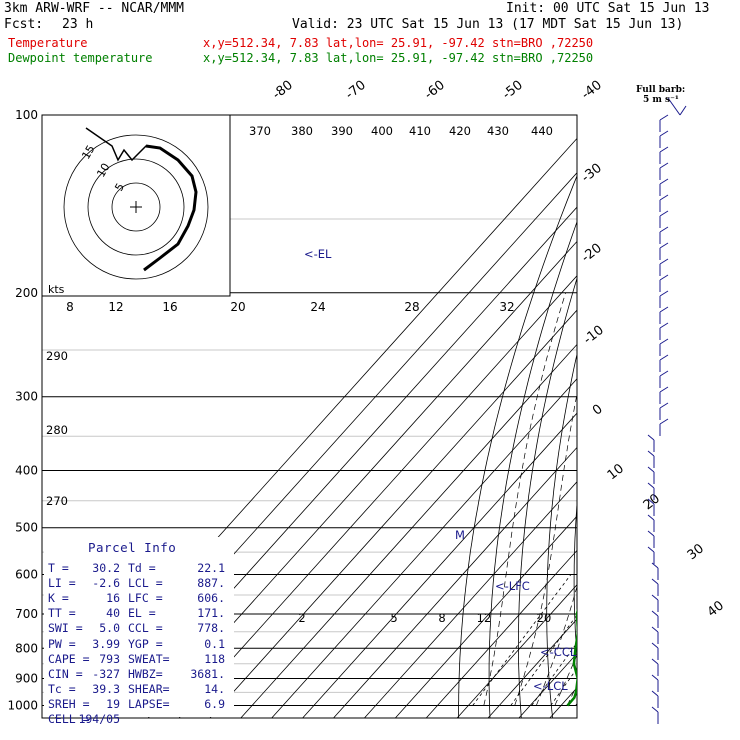  Describe the element at coordinates (674, 106) in the screenshot. I see `barb-legend-staff` at that location.